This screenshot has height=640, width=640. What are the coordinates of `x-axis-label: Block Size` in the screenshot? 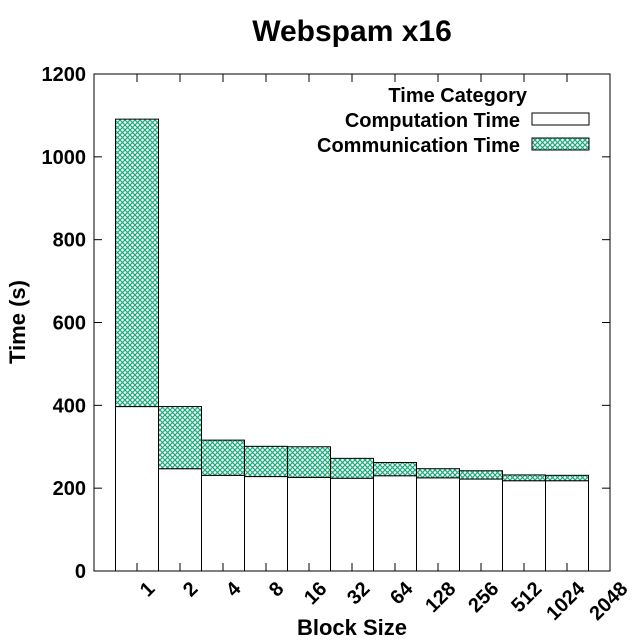 It's located at (352, 627).